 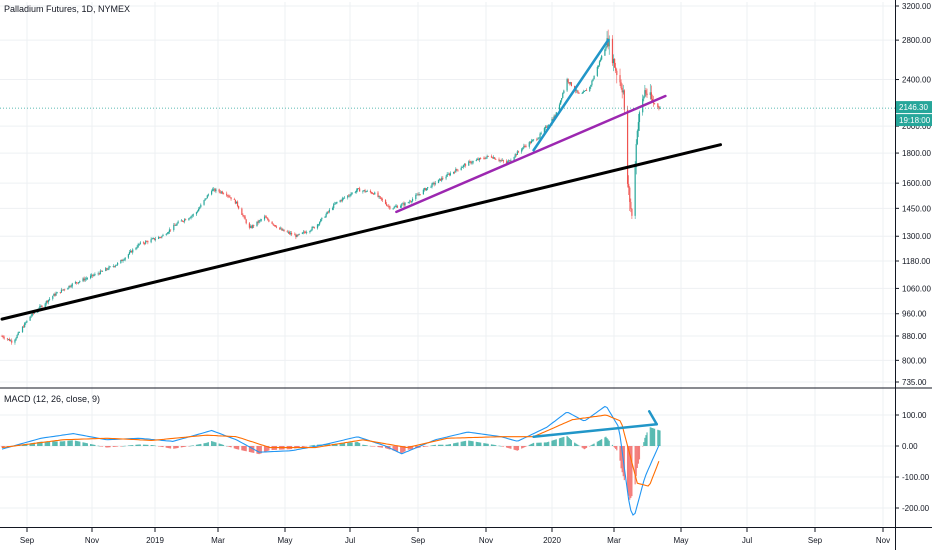 I want to click on macd-tick-label: 100.00, so click(x=914, y=415).